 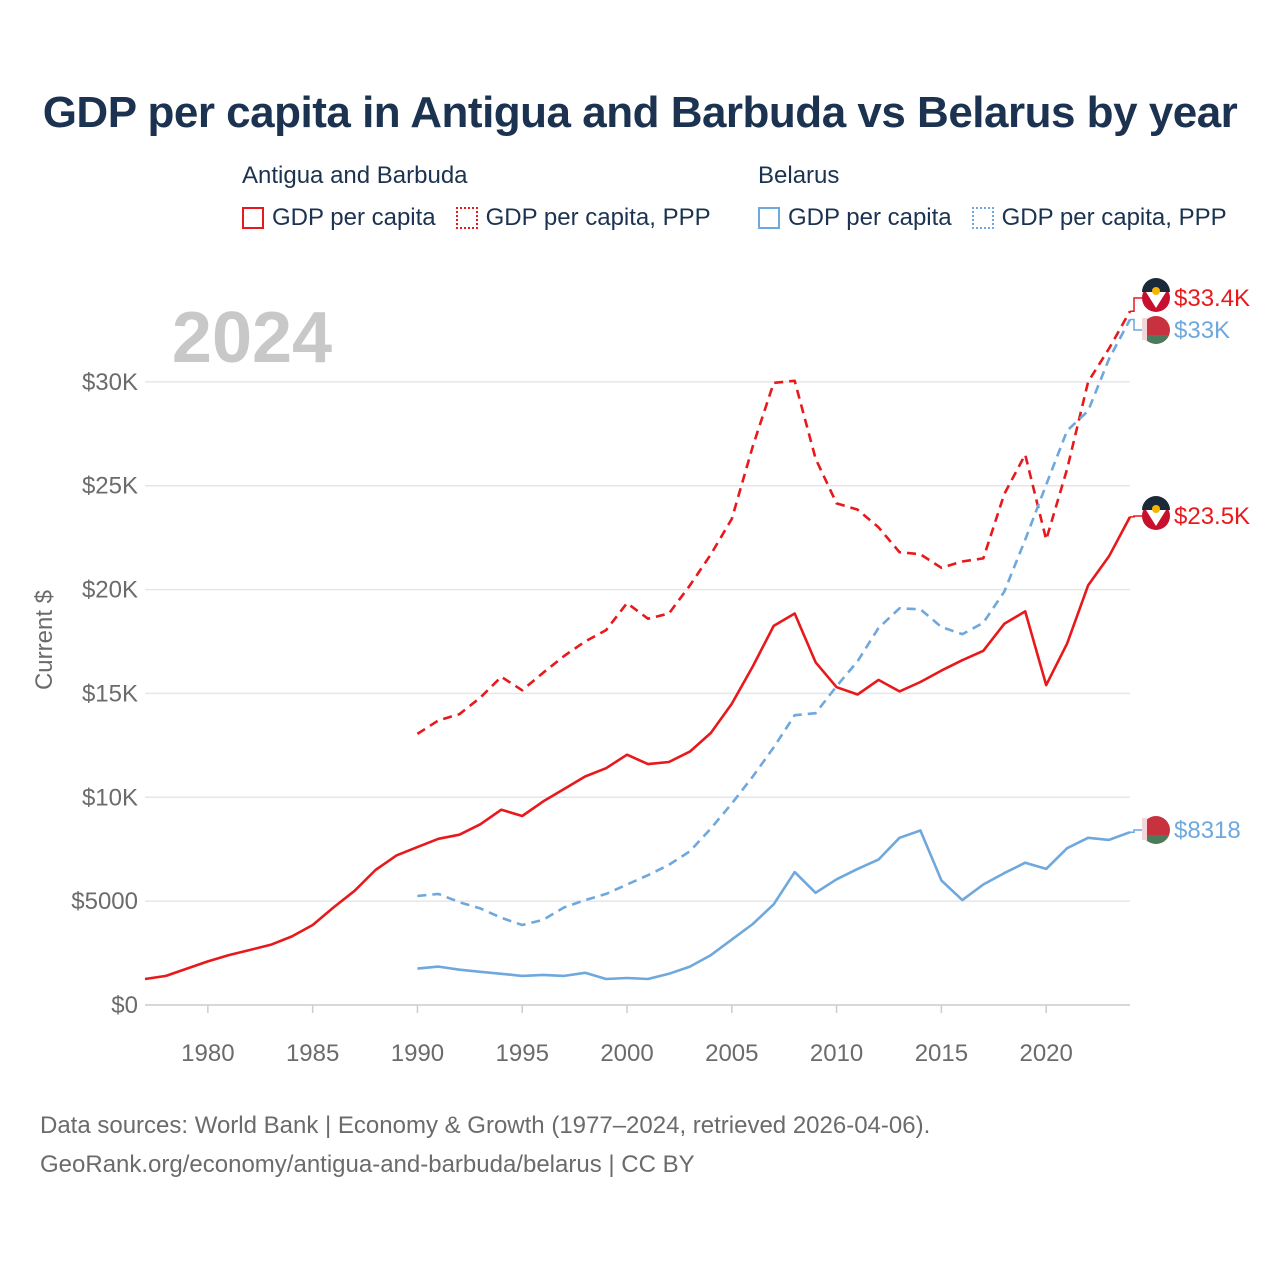 What do you see at coordinates (110, 382) in the screenshot?
I see `y-tick-label: $30K` at bounding box center [110, 382].